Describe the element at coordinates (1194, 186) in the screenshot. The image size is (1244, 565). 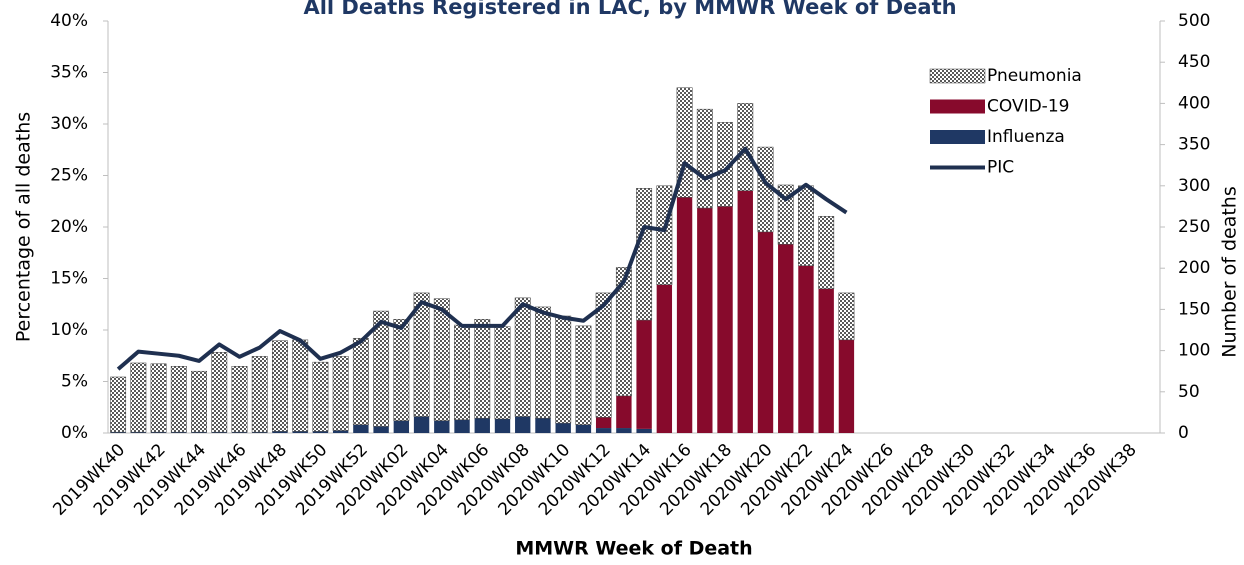
I see `y2-tick-label: 300` at that location.